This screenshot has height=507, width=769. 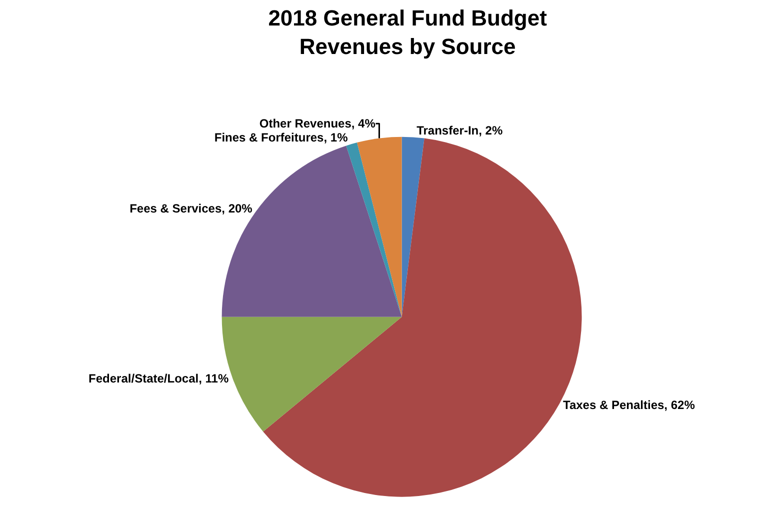 I want to click on chart-title: 2018 General Fund Budget Revenues by Source, so click(x=408, y=32).